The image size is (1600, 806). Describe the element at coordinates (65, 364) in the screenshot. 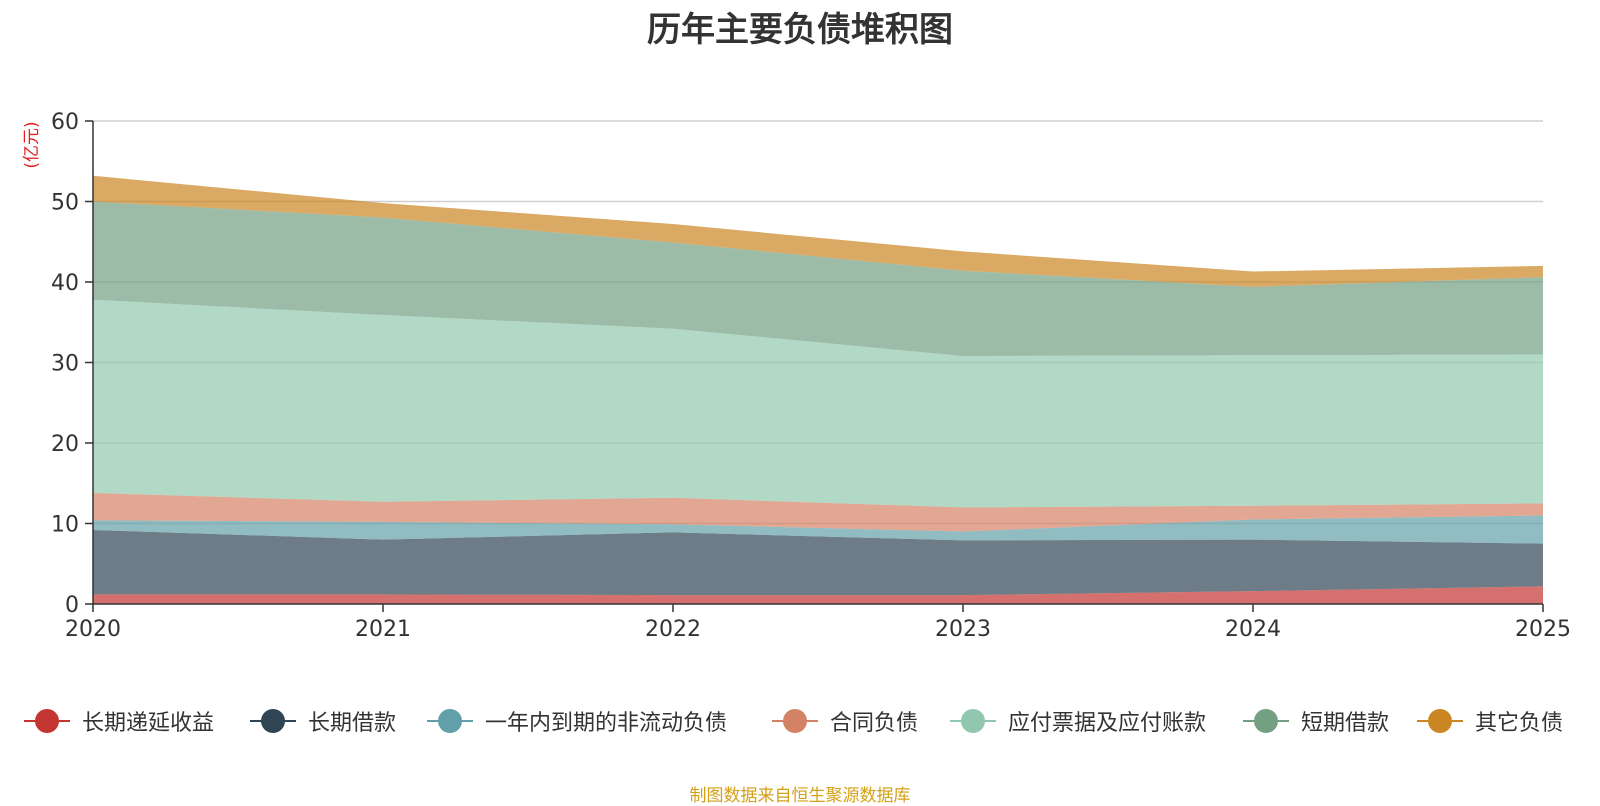

I see `y-tick-label: 30` at that location.